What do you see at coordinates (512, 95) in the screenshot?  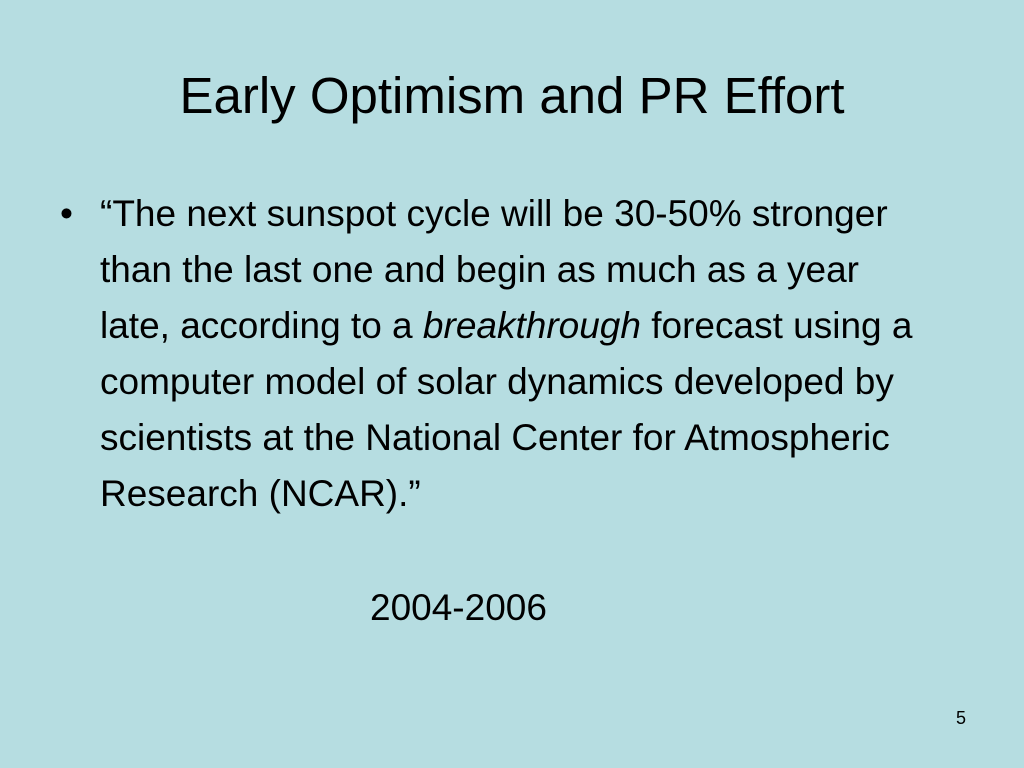 I see `slide-title: Early Optimism and PR Effort` at bounding box center [512, 95].